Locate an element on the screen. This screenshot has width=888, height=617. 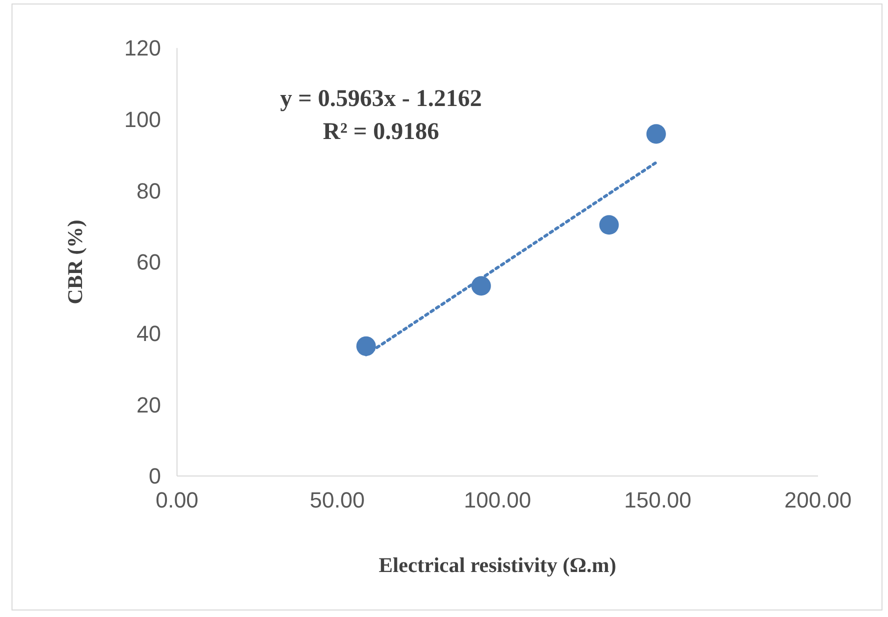
x-tick-label: 150.00 is located at coordinates (658, 500).